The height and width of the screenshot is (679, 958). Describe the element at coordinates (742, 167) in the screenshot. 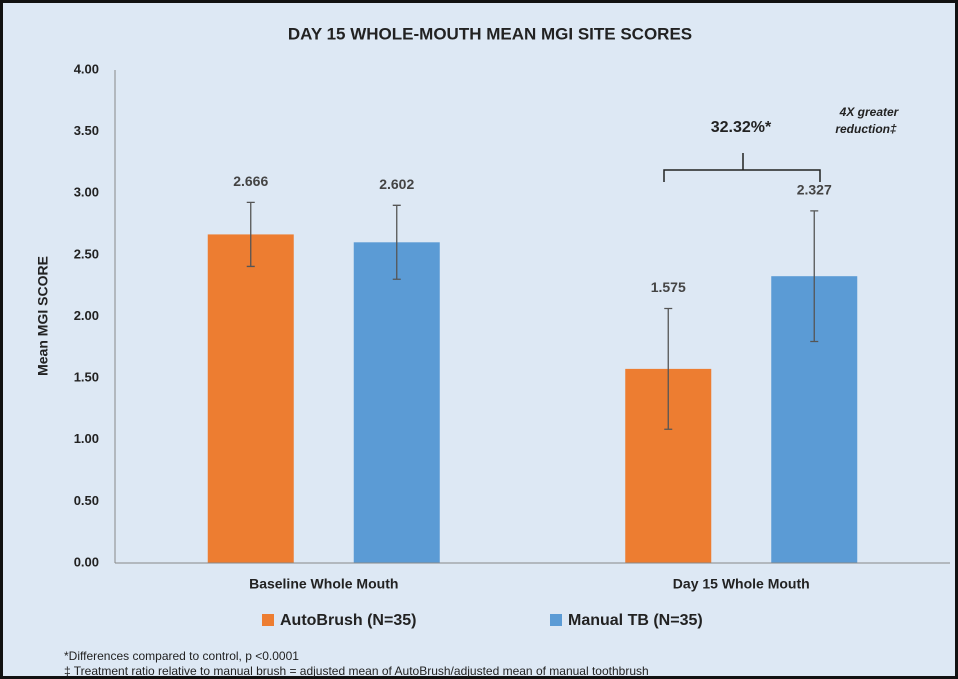

I see `bracket` at that location.